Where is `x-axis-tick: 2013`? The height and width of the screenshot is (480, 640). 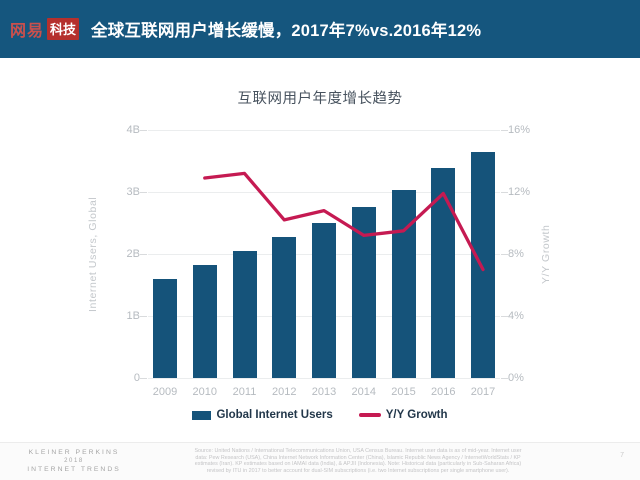 x-axis-tick: 2013 is located at coordinates (324, 392).